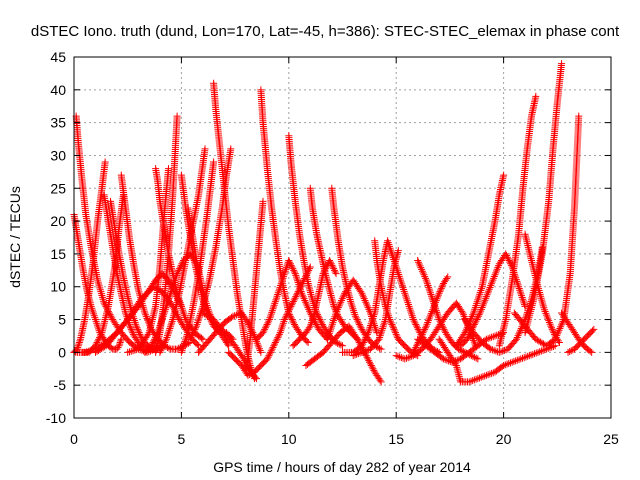 The width and height of the screenshot is (640, 480). What do you see at coordinates (230, 332) in the screenshot?
I see `data-series-track` at bounding box center [230, 332].